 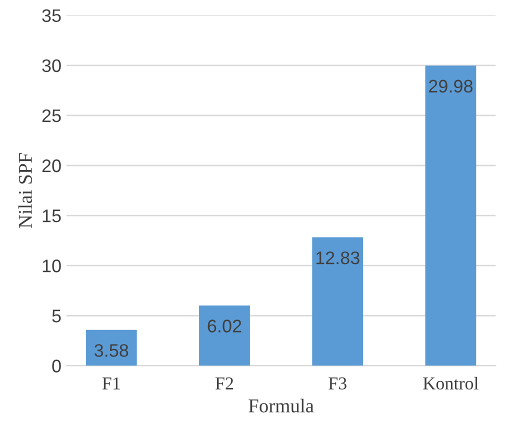 I want to click on y-tick-label: 15, so click(x=51, y=216).